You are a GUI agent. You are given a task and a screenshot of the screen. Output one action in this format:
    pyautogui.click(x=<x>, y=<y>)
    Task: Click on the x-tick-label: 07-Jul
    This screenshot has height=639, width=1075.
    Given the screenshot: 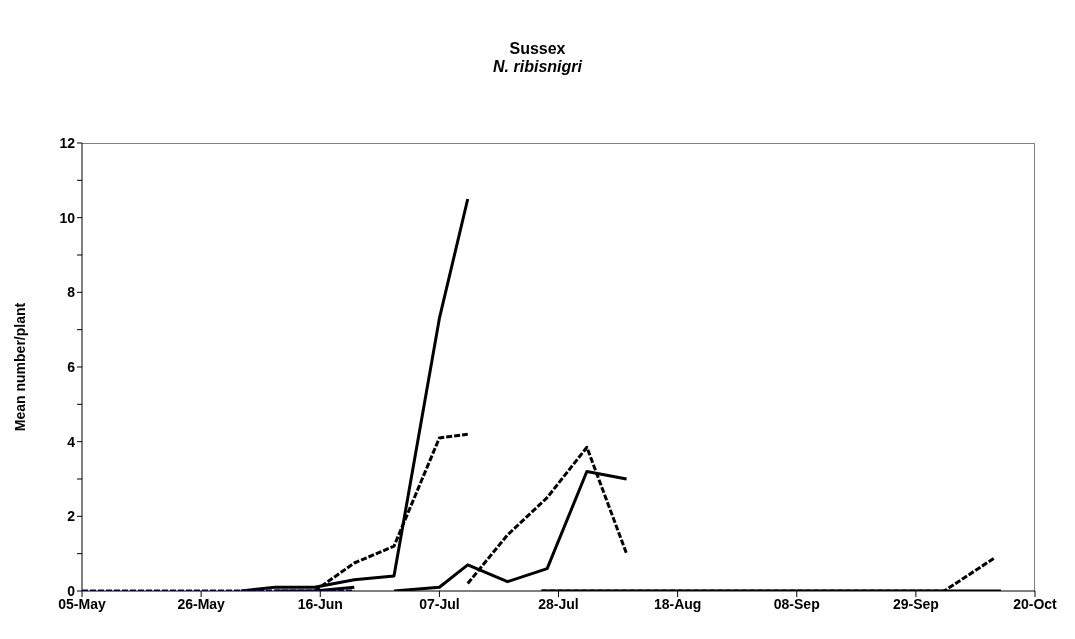 What is the action you would take?
    pyautogui.click(x=439, y=603)
    